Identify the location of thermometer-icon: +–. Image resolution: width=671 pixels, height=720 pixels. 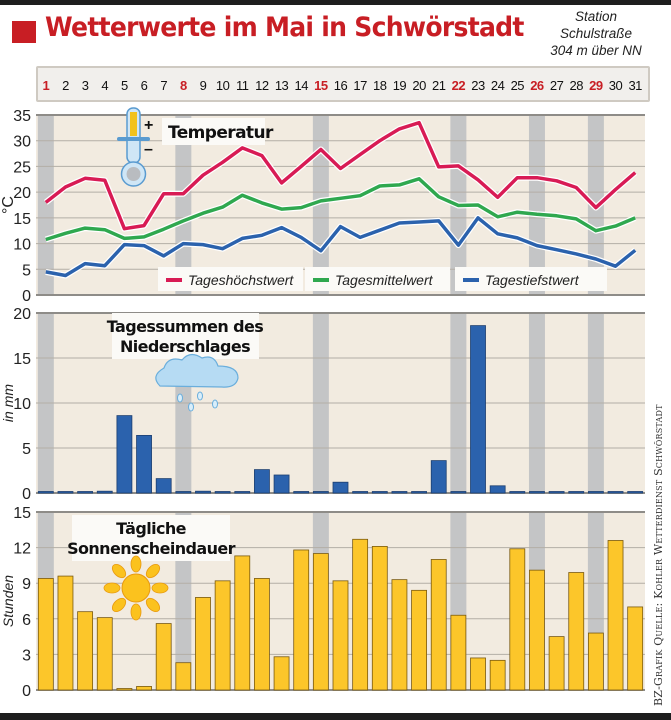
(135, 147).